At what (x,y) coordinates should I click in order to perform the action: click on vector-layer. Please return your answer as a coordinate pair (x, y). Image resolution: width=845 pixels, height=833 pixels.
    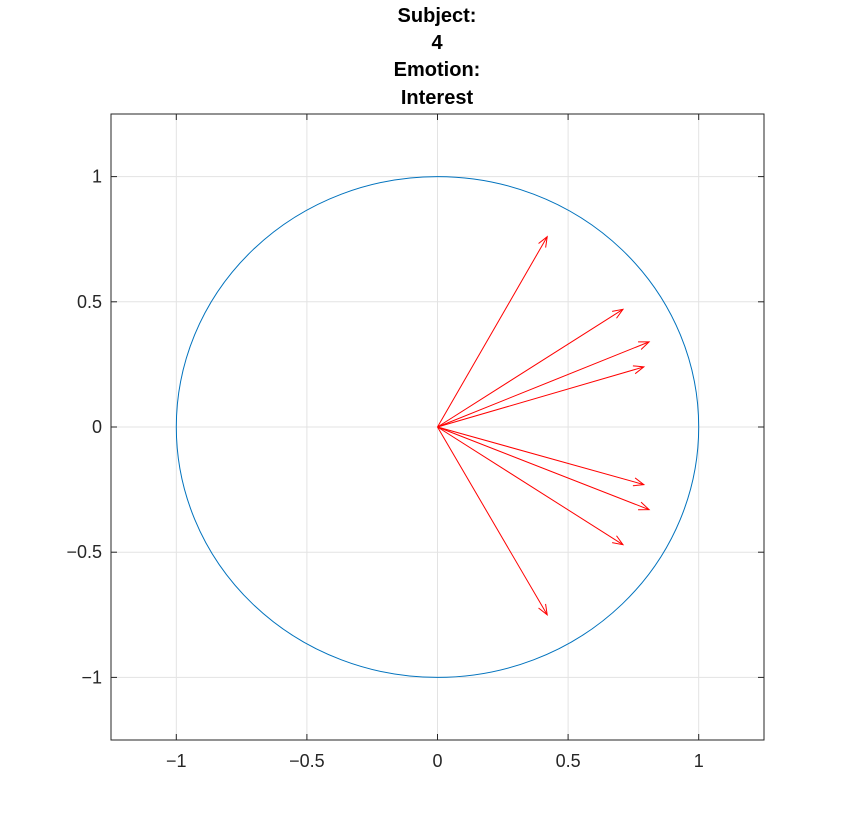
    Looking at the image, I should click on (544, 425).